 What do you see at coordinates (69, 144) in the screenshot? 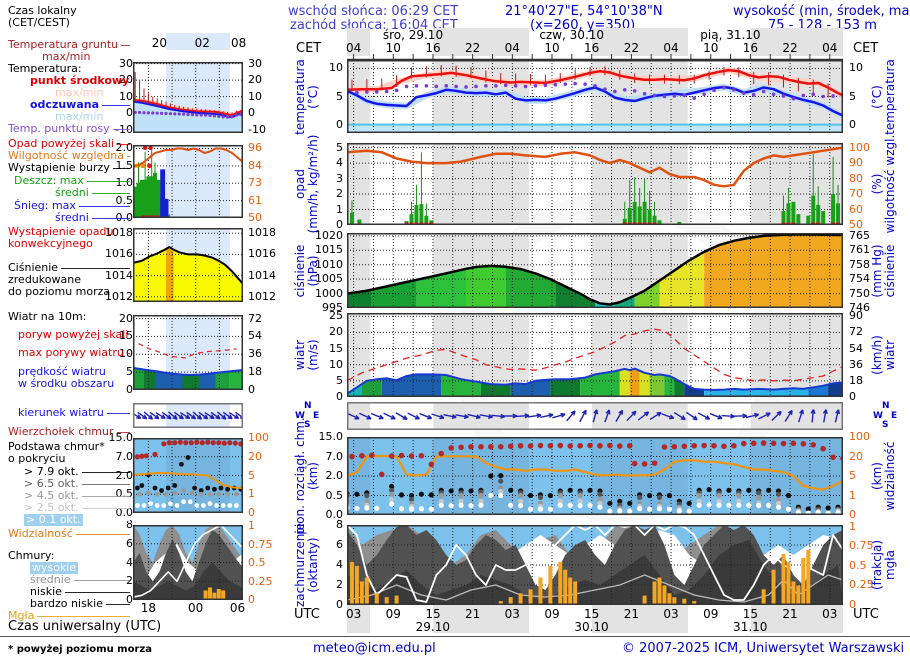
I see `legend-item: Opad powyżej skali` at bounding box center [69, 144].